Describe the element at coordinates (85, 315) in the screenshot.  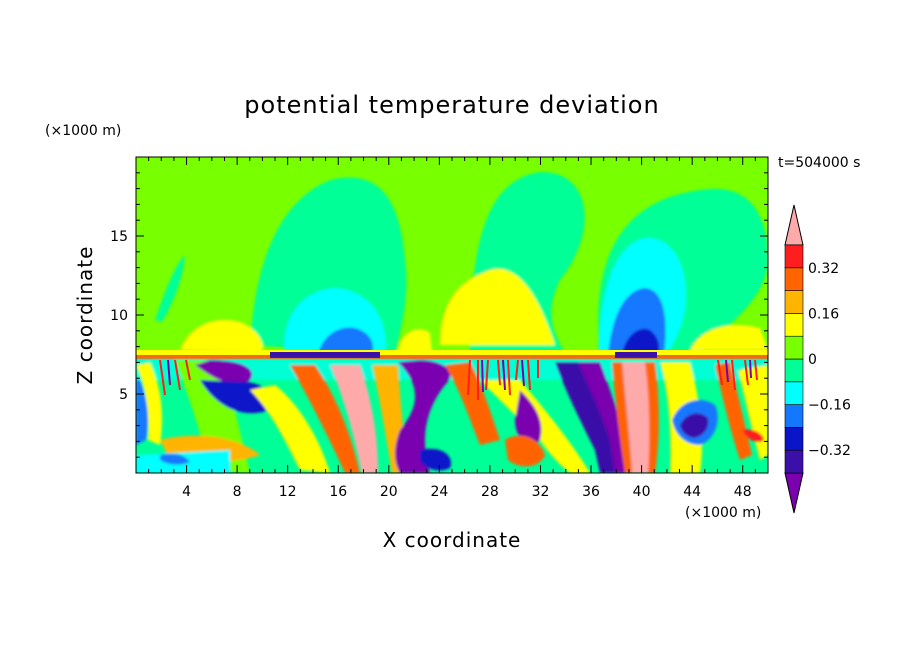
I see `y-axis-label: Z coordinate` at that location.